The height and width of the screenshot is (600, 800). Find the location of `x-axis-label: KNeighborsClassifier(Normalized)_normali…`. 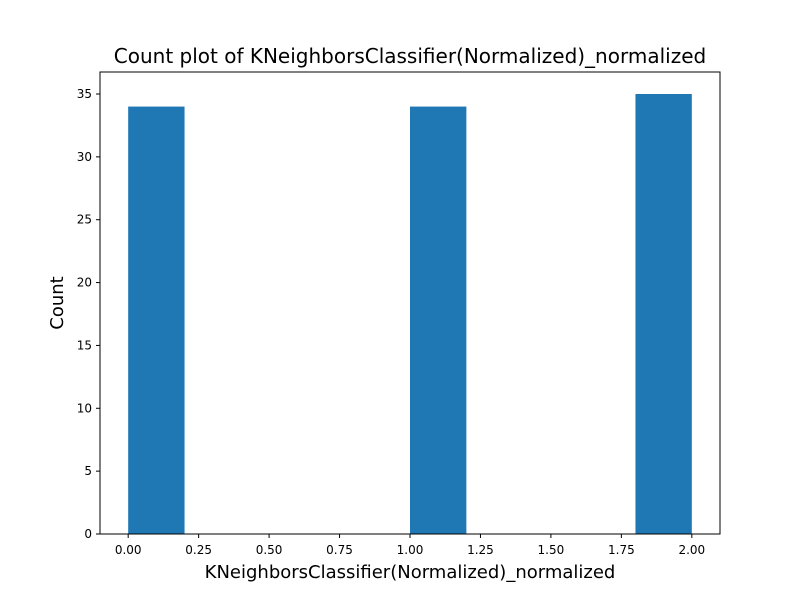

x-axis-label: KNeighborsClassifier(Normalized)_normali… is located at coordinates (410, 572).